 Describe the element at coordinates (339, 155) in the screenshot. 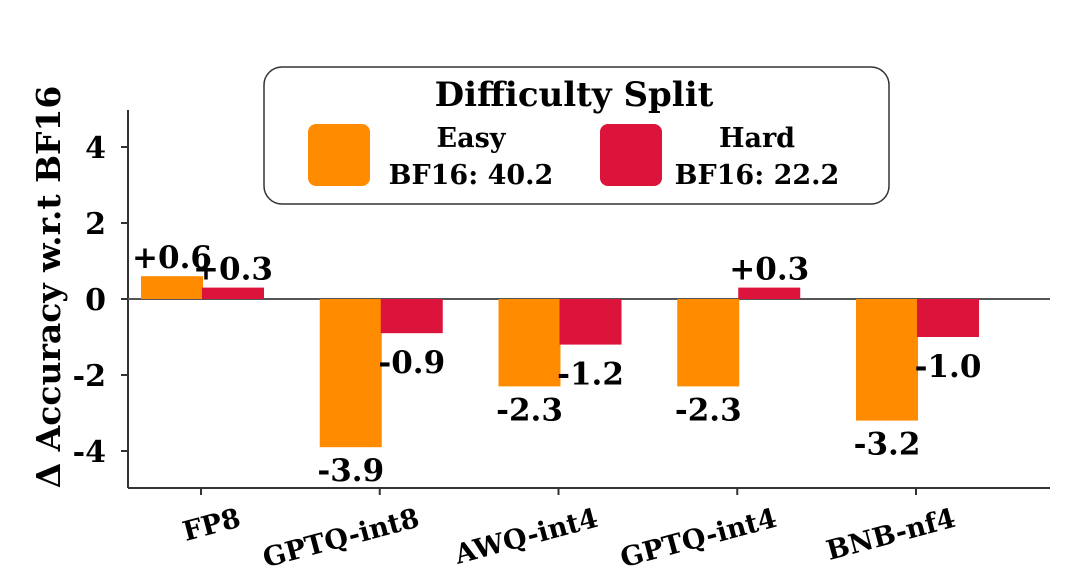

I see `legend-swatch-easy` at that location.